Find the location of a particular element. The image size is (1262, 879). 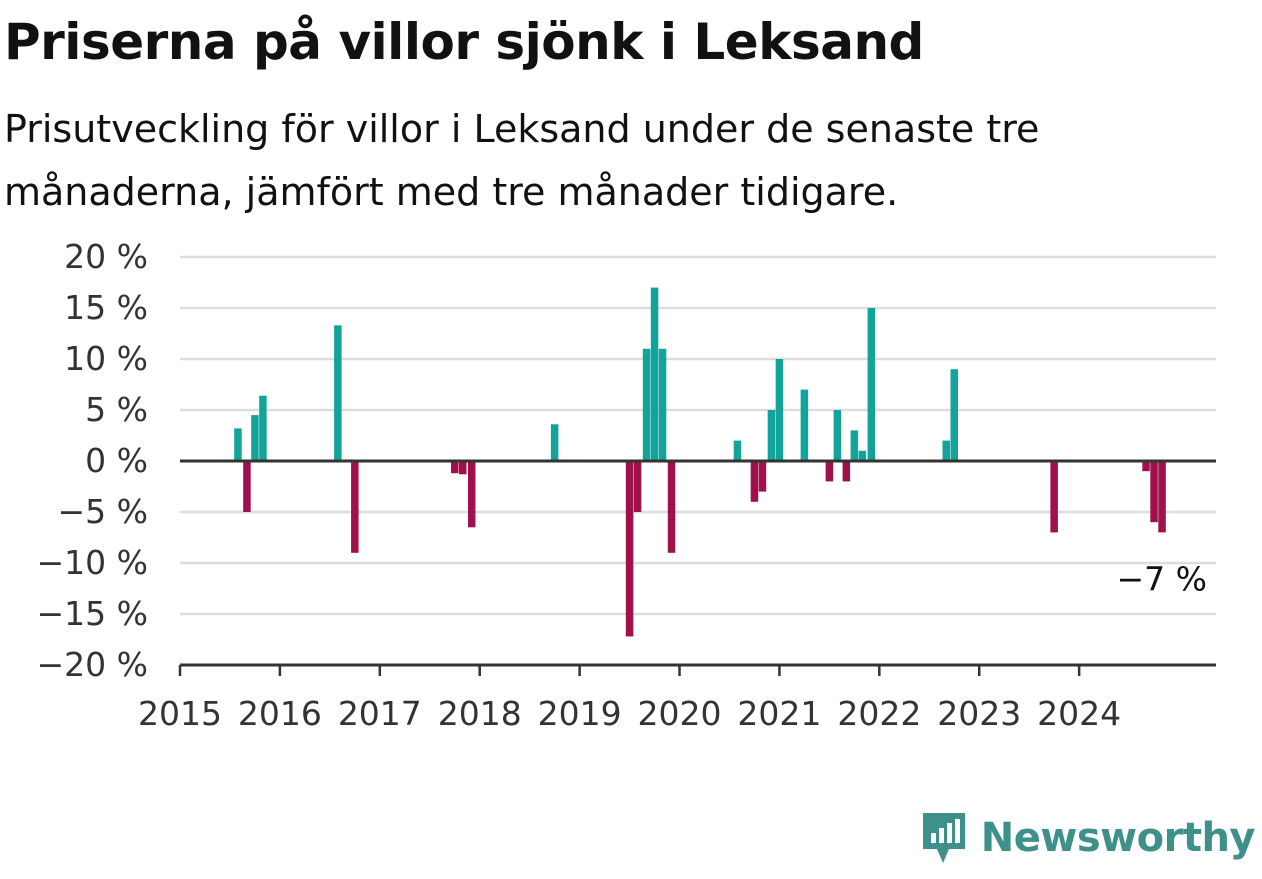

x-tick-label: 2022 is located at coordinates (879, 713).